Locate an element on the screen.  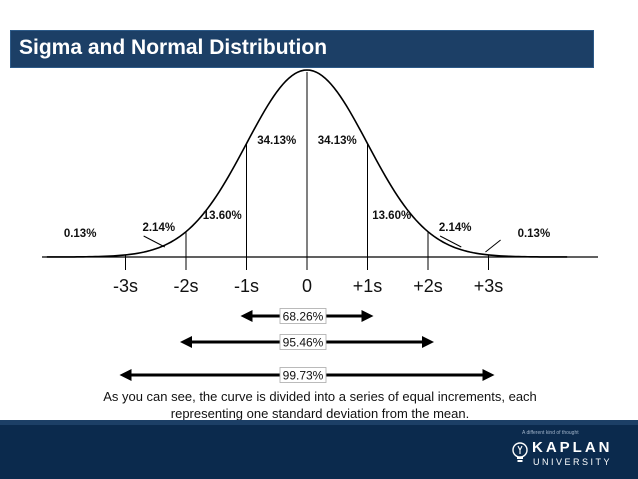
x-tick-label: 0 is located at coordinates (307, 286).